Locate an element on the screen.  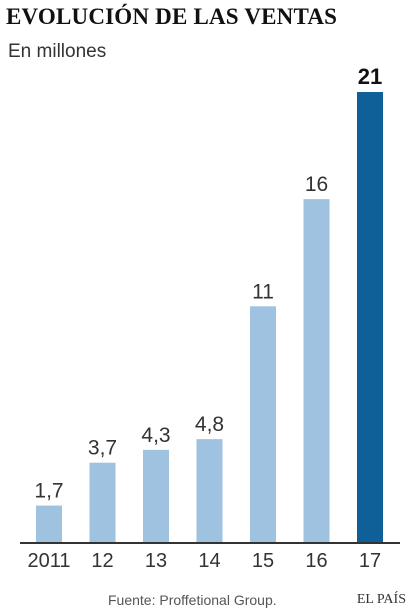
x-tick-label-17: 17 is located at coordinates (370, 561).